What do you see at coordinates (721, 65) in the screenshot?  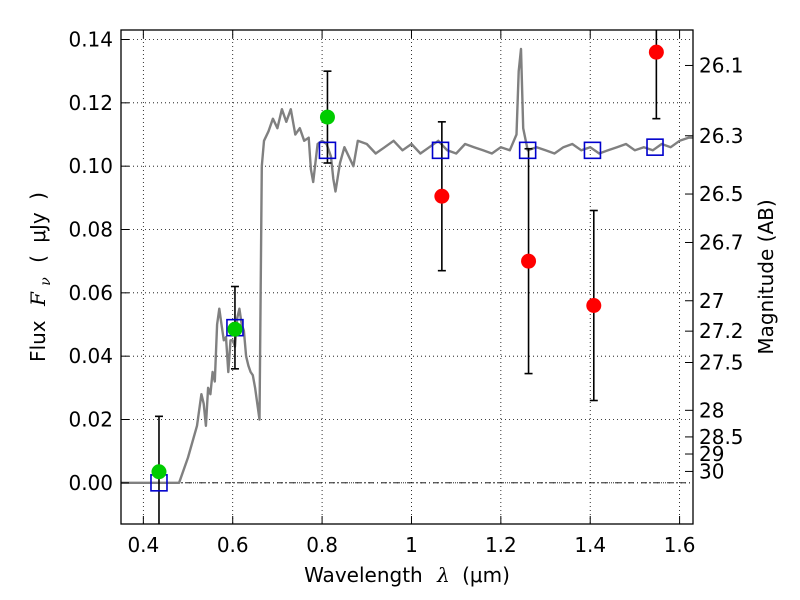 I see `magnitude-tick-label: 26.1` at bounding box center [721, 65].